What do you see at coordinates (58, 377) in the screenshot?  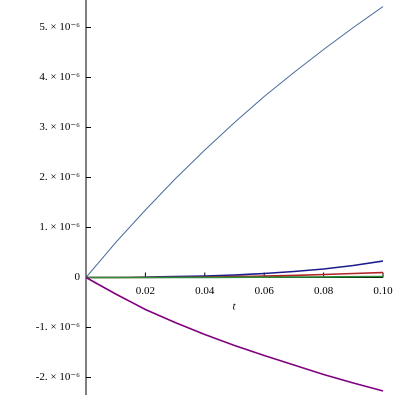 I see `y-tick-label: -2. × 10⁻⁶` at bounding box center [58, 377].